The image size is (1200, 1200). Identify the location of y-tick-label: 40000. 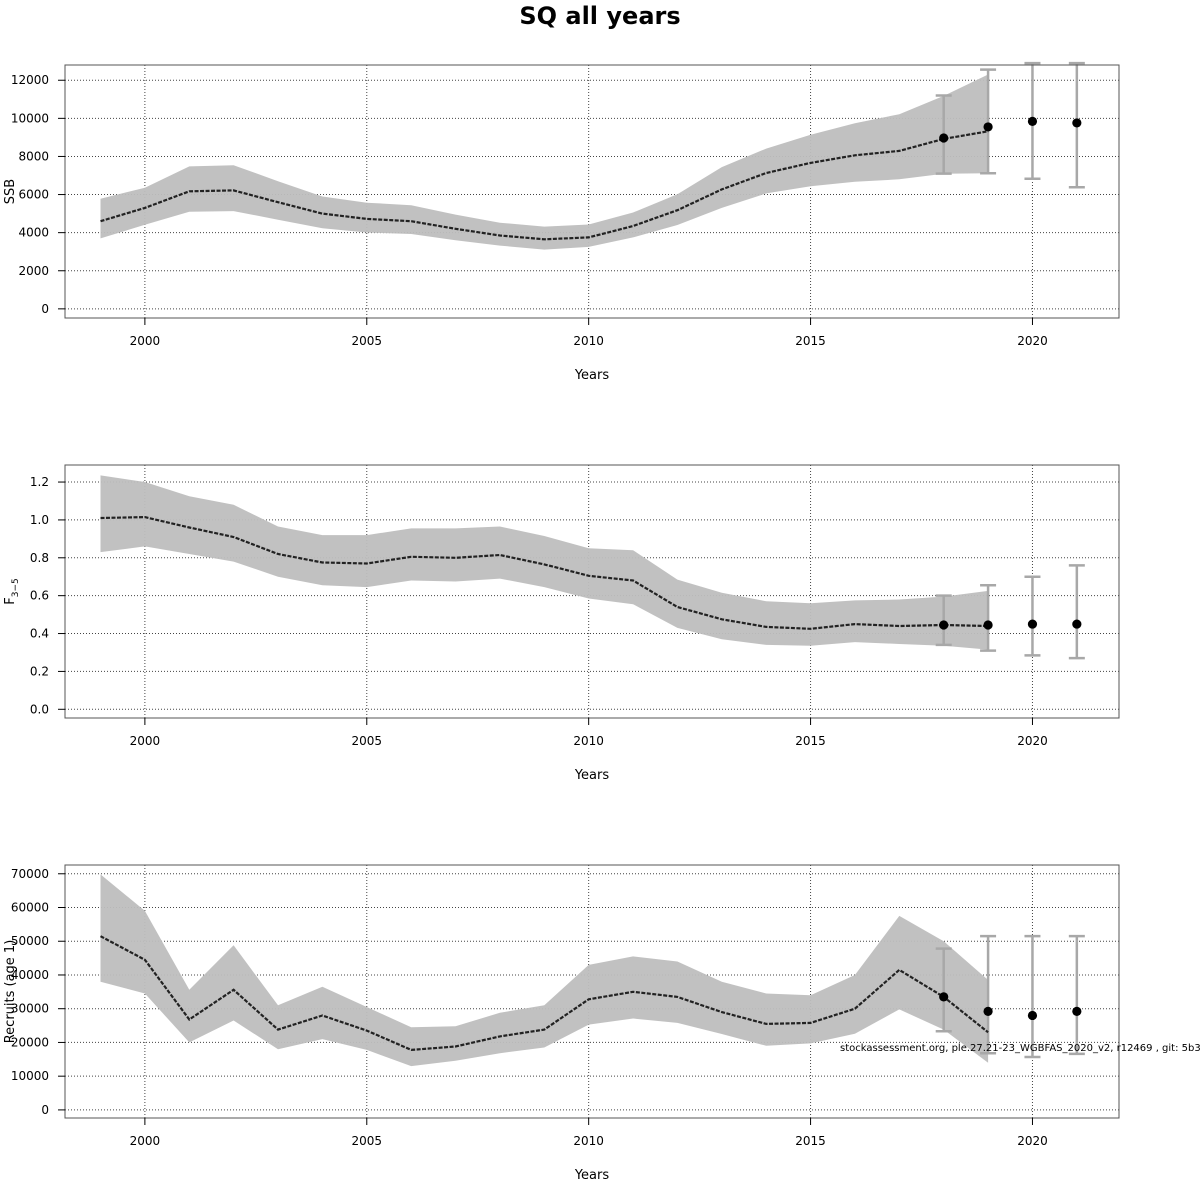
(30, 975).